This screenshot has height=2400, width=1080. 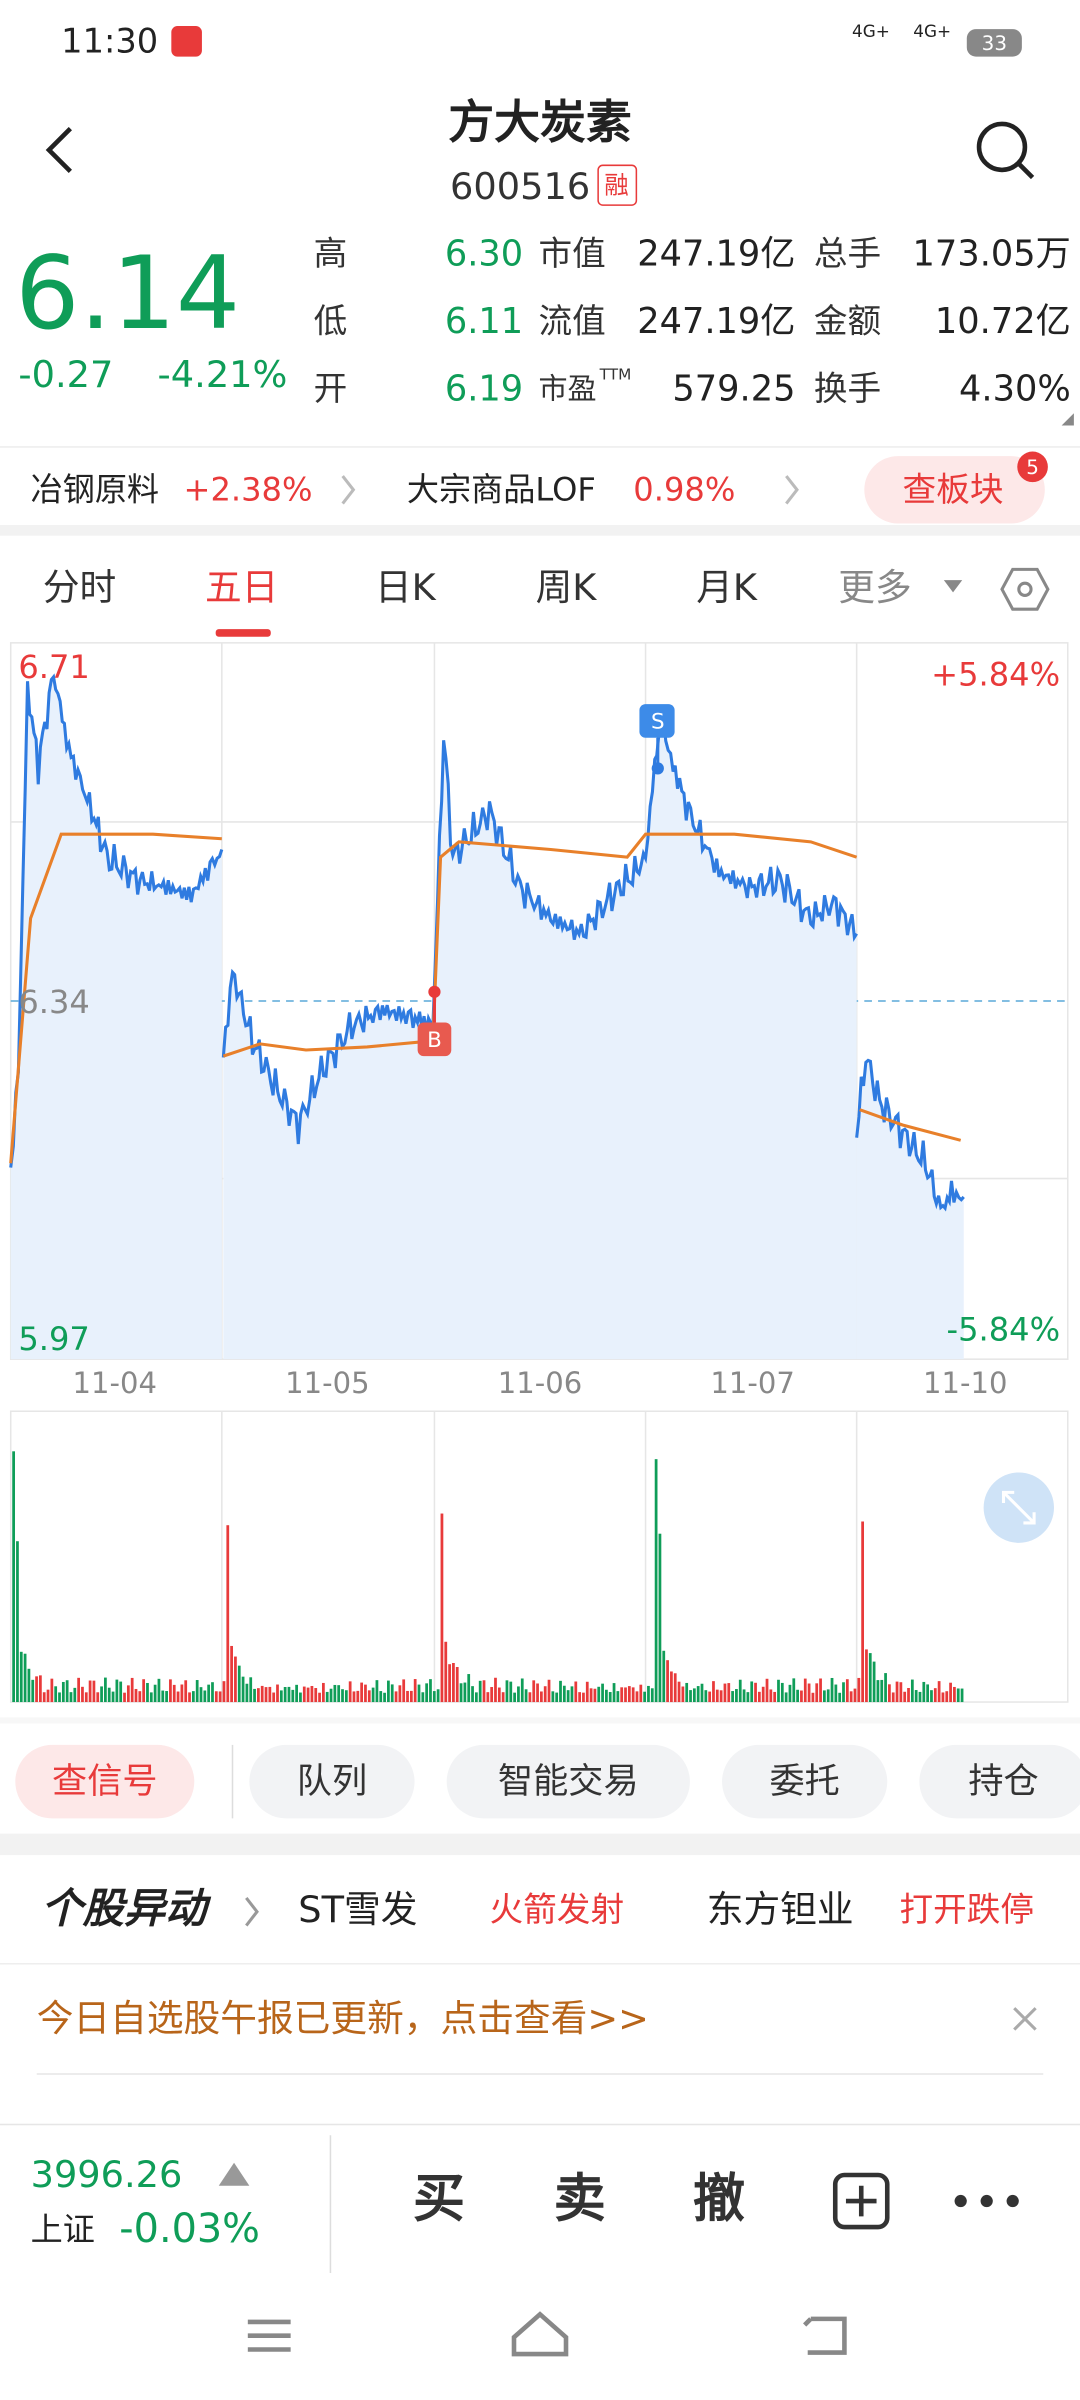 I want to click on sector-change: 0.98%, so click(x=684, y=489).